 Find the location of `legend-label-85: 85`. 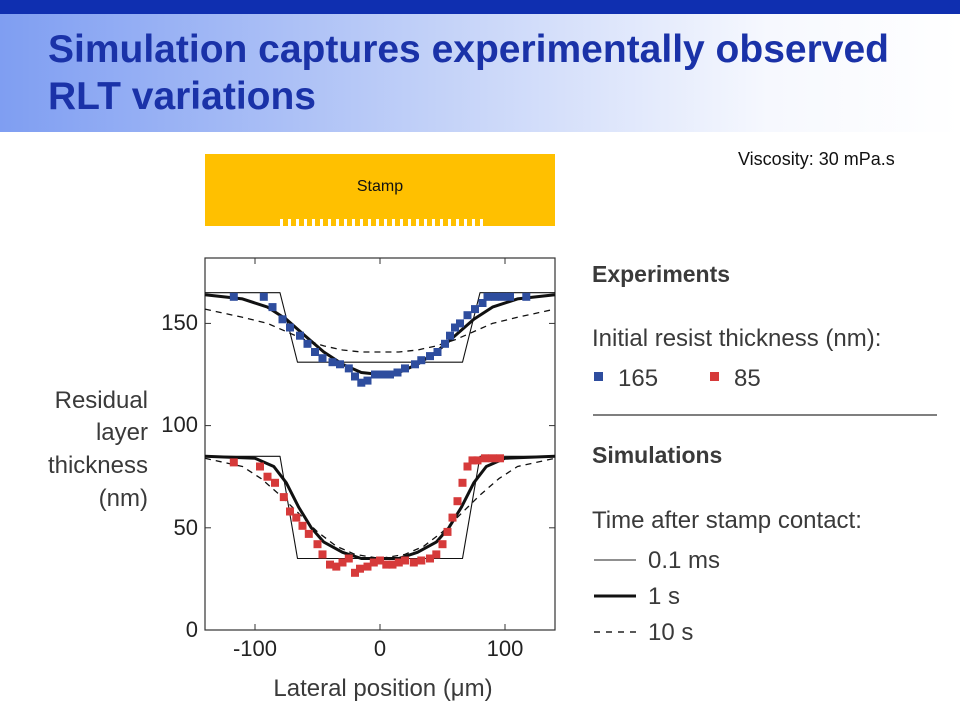

legend-label-85: 85 is located at coordinates (747, 378).